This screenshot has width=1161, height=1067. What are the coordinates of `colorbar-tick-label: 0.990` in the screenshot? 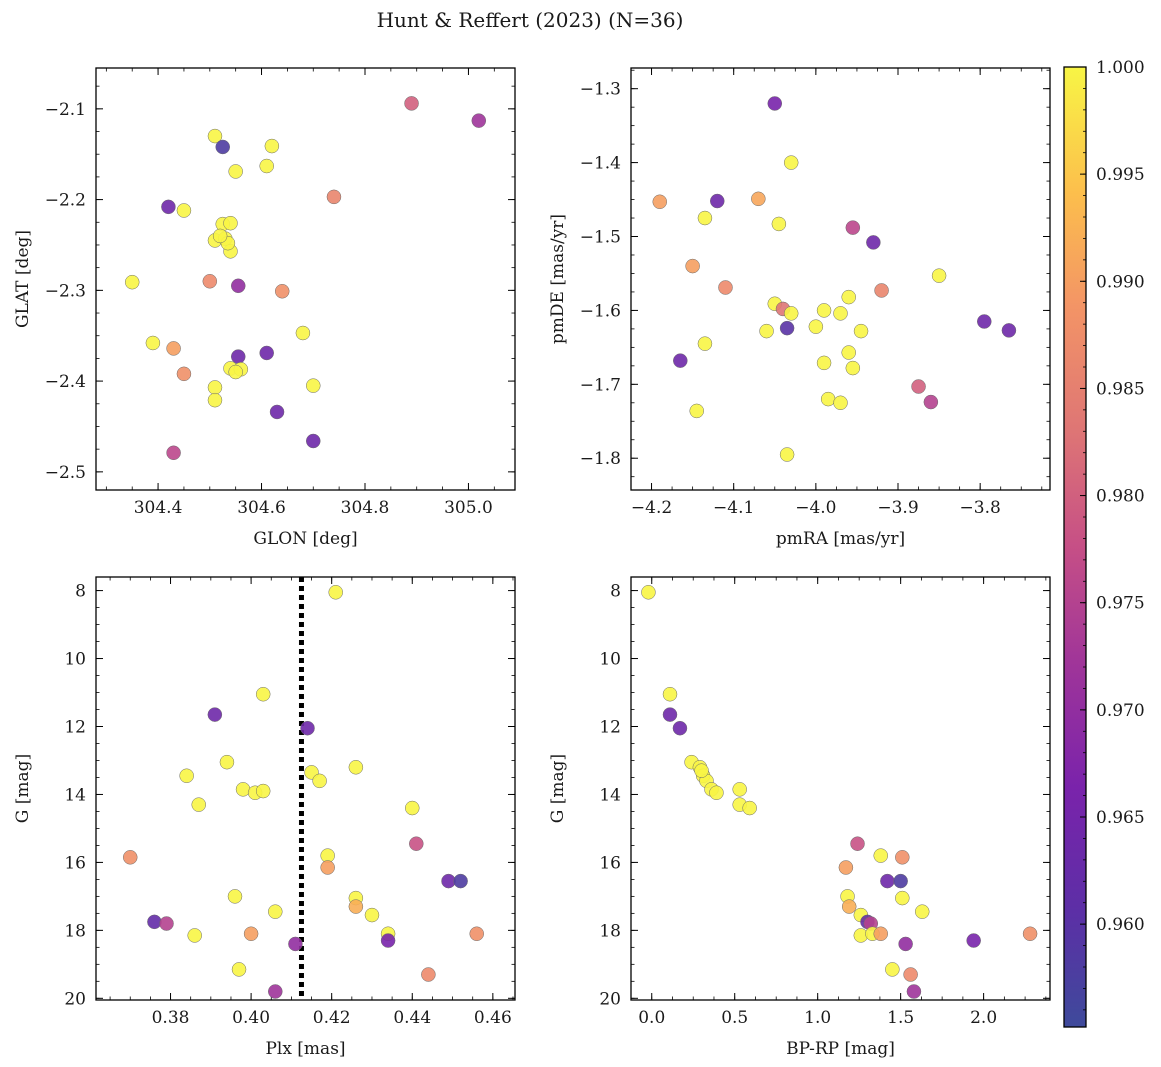 It's located at (1120, 282).